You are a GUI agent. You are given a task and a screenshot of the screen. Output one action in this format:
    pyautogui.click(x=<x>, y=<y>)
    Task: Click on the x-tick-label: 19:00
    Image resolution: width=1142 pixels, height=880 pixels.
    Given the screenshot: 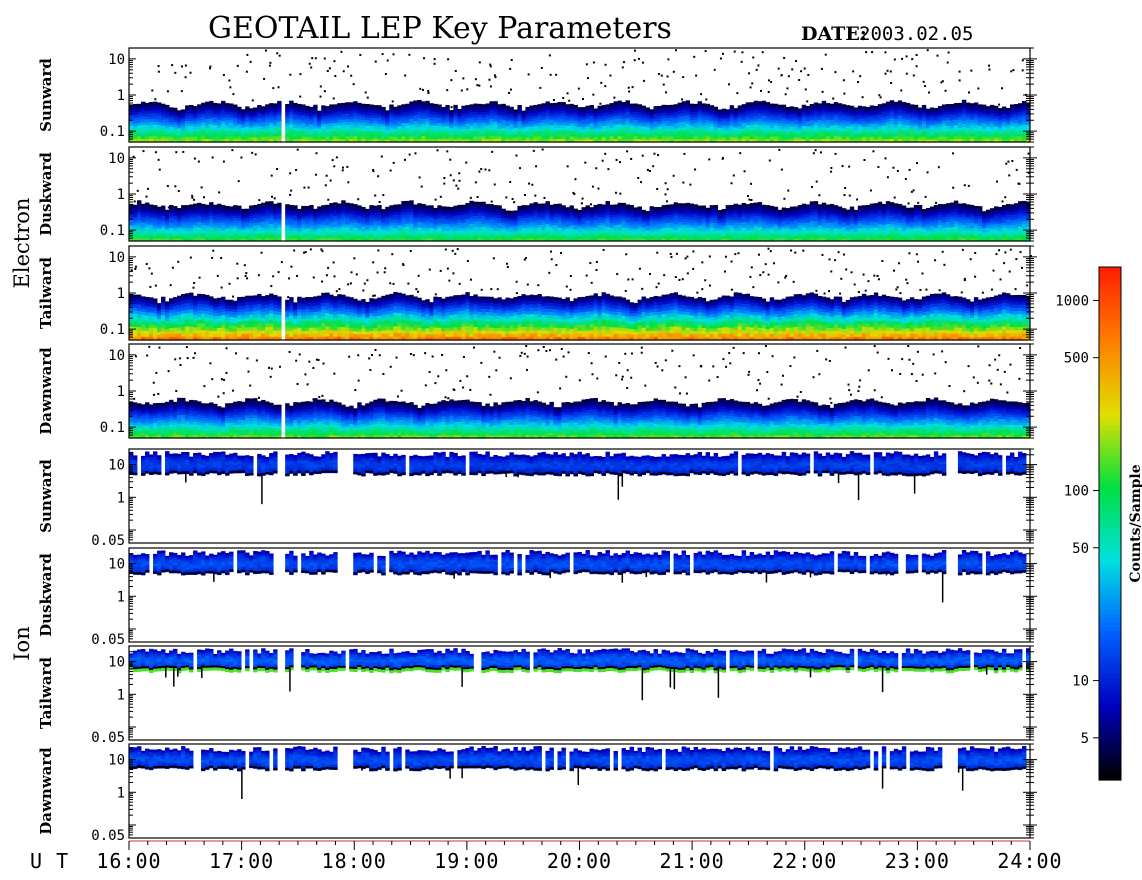 What is the action you would take?
    pyautogui.click(x=466, y=861)
    